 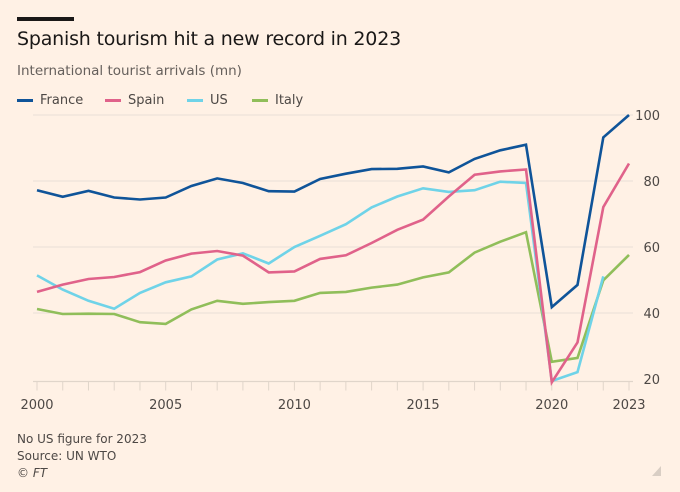 What do you see at coordinates (113, 100) in the screenshot?
I see `legend-swatch-spain` at bounding box center [113, 100].